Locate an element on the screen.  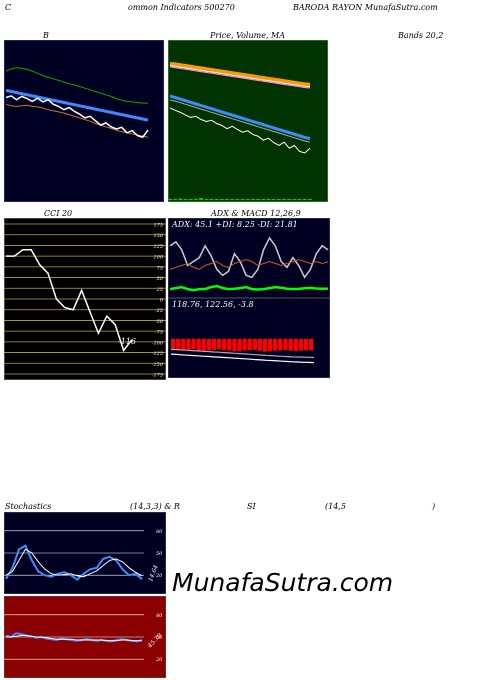
cci-tick-label: -50 is located at coordinates (159, 322).